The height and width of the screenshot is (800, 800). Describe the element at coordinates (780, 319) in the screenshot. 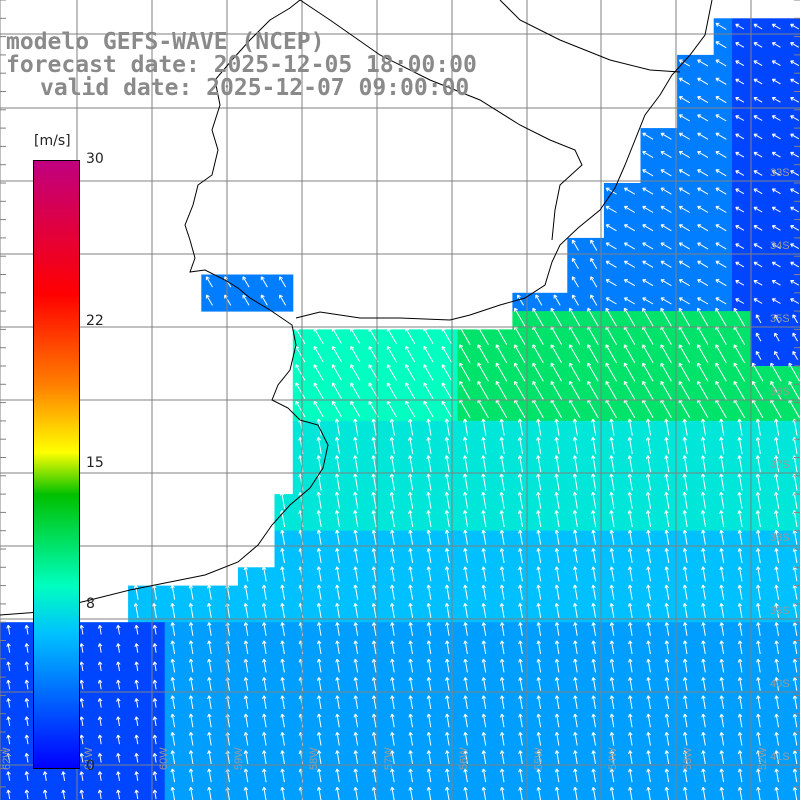

I see `latitude-label: 35S` at that location.